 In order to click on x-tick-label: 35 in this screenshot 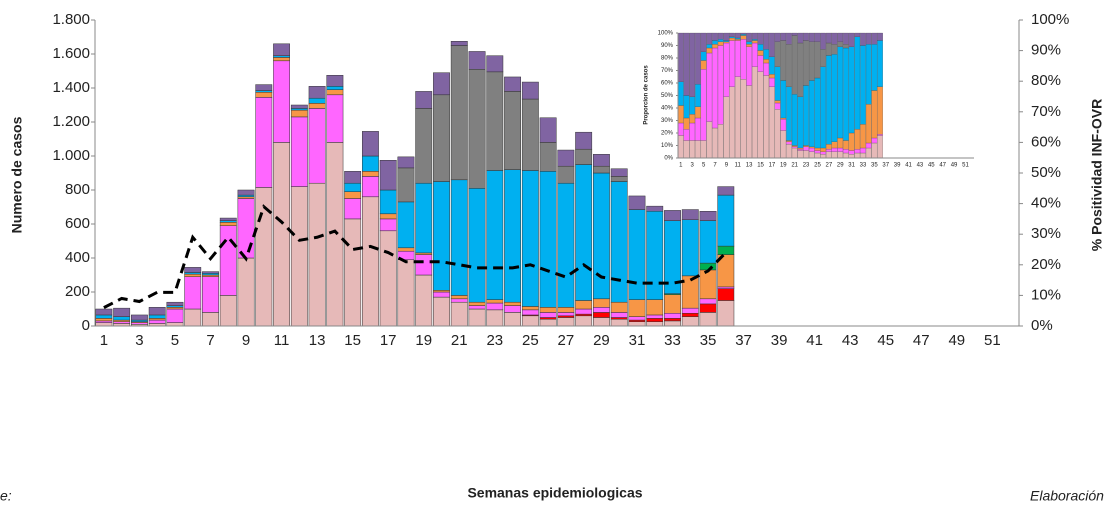, I will do `click(874, 166)`.